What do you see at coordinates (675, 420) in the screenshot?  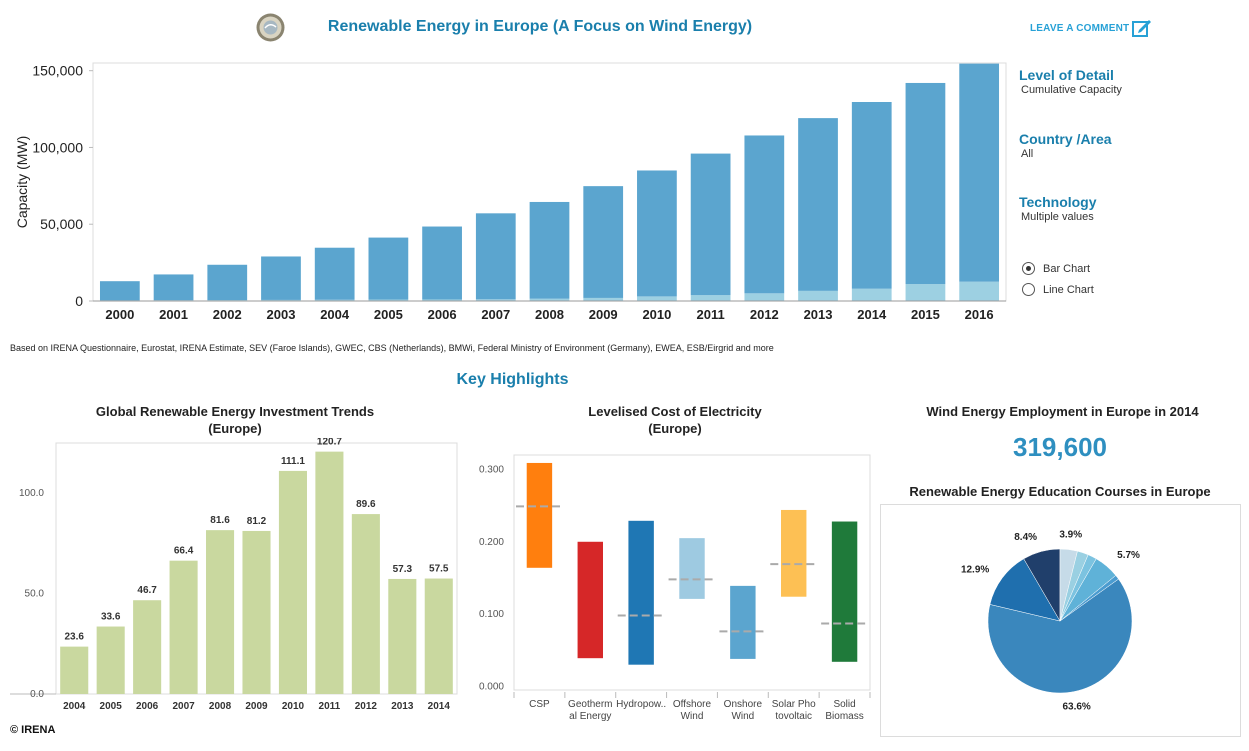 I see `lcoe-chart-title: Levelised Cost of Electricity (Europe)` at bounding box center [675, 420].